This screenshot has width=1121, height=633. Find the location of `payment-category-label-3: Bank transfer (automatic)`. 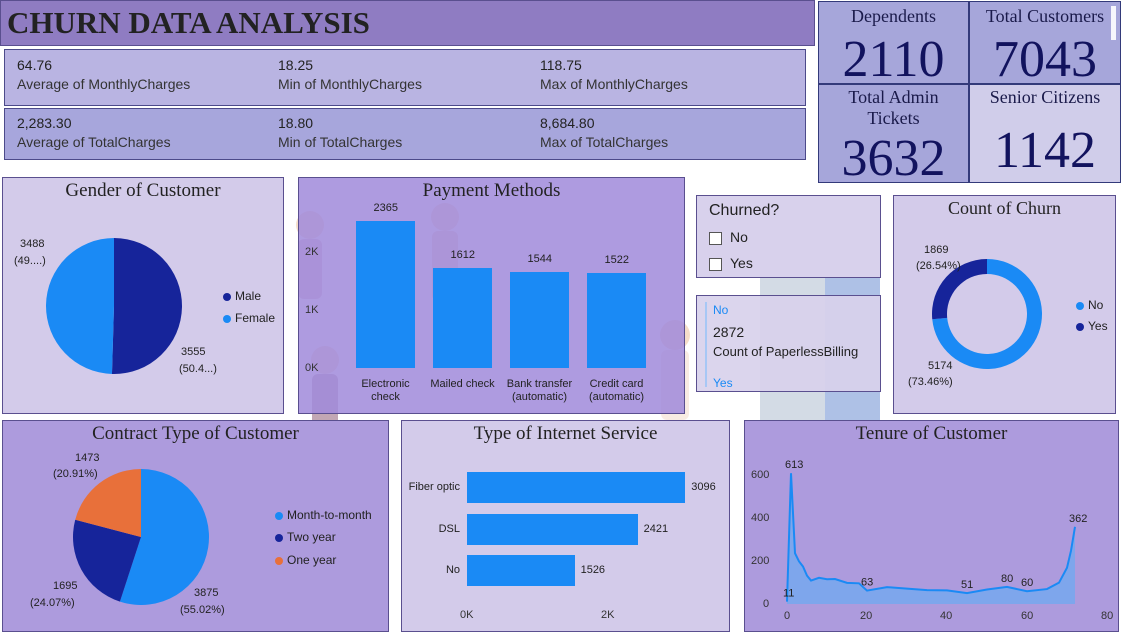

payment-category-label-3: Bank transfer (automatic) is located at coordinates (539, 390).